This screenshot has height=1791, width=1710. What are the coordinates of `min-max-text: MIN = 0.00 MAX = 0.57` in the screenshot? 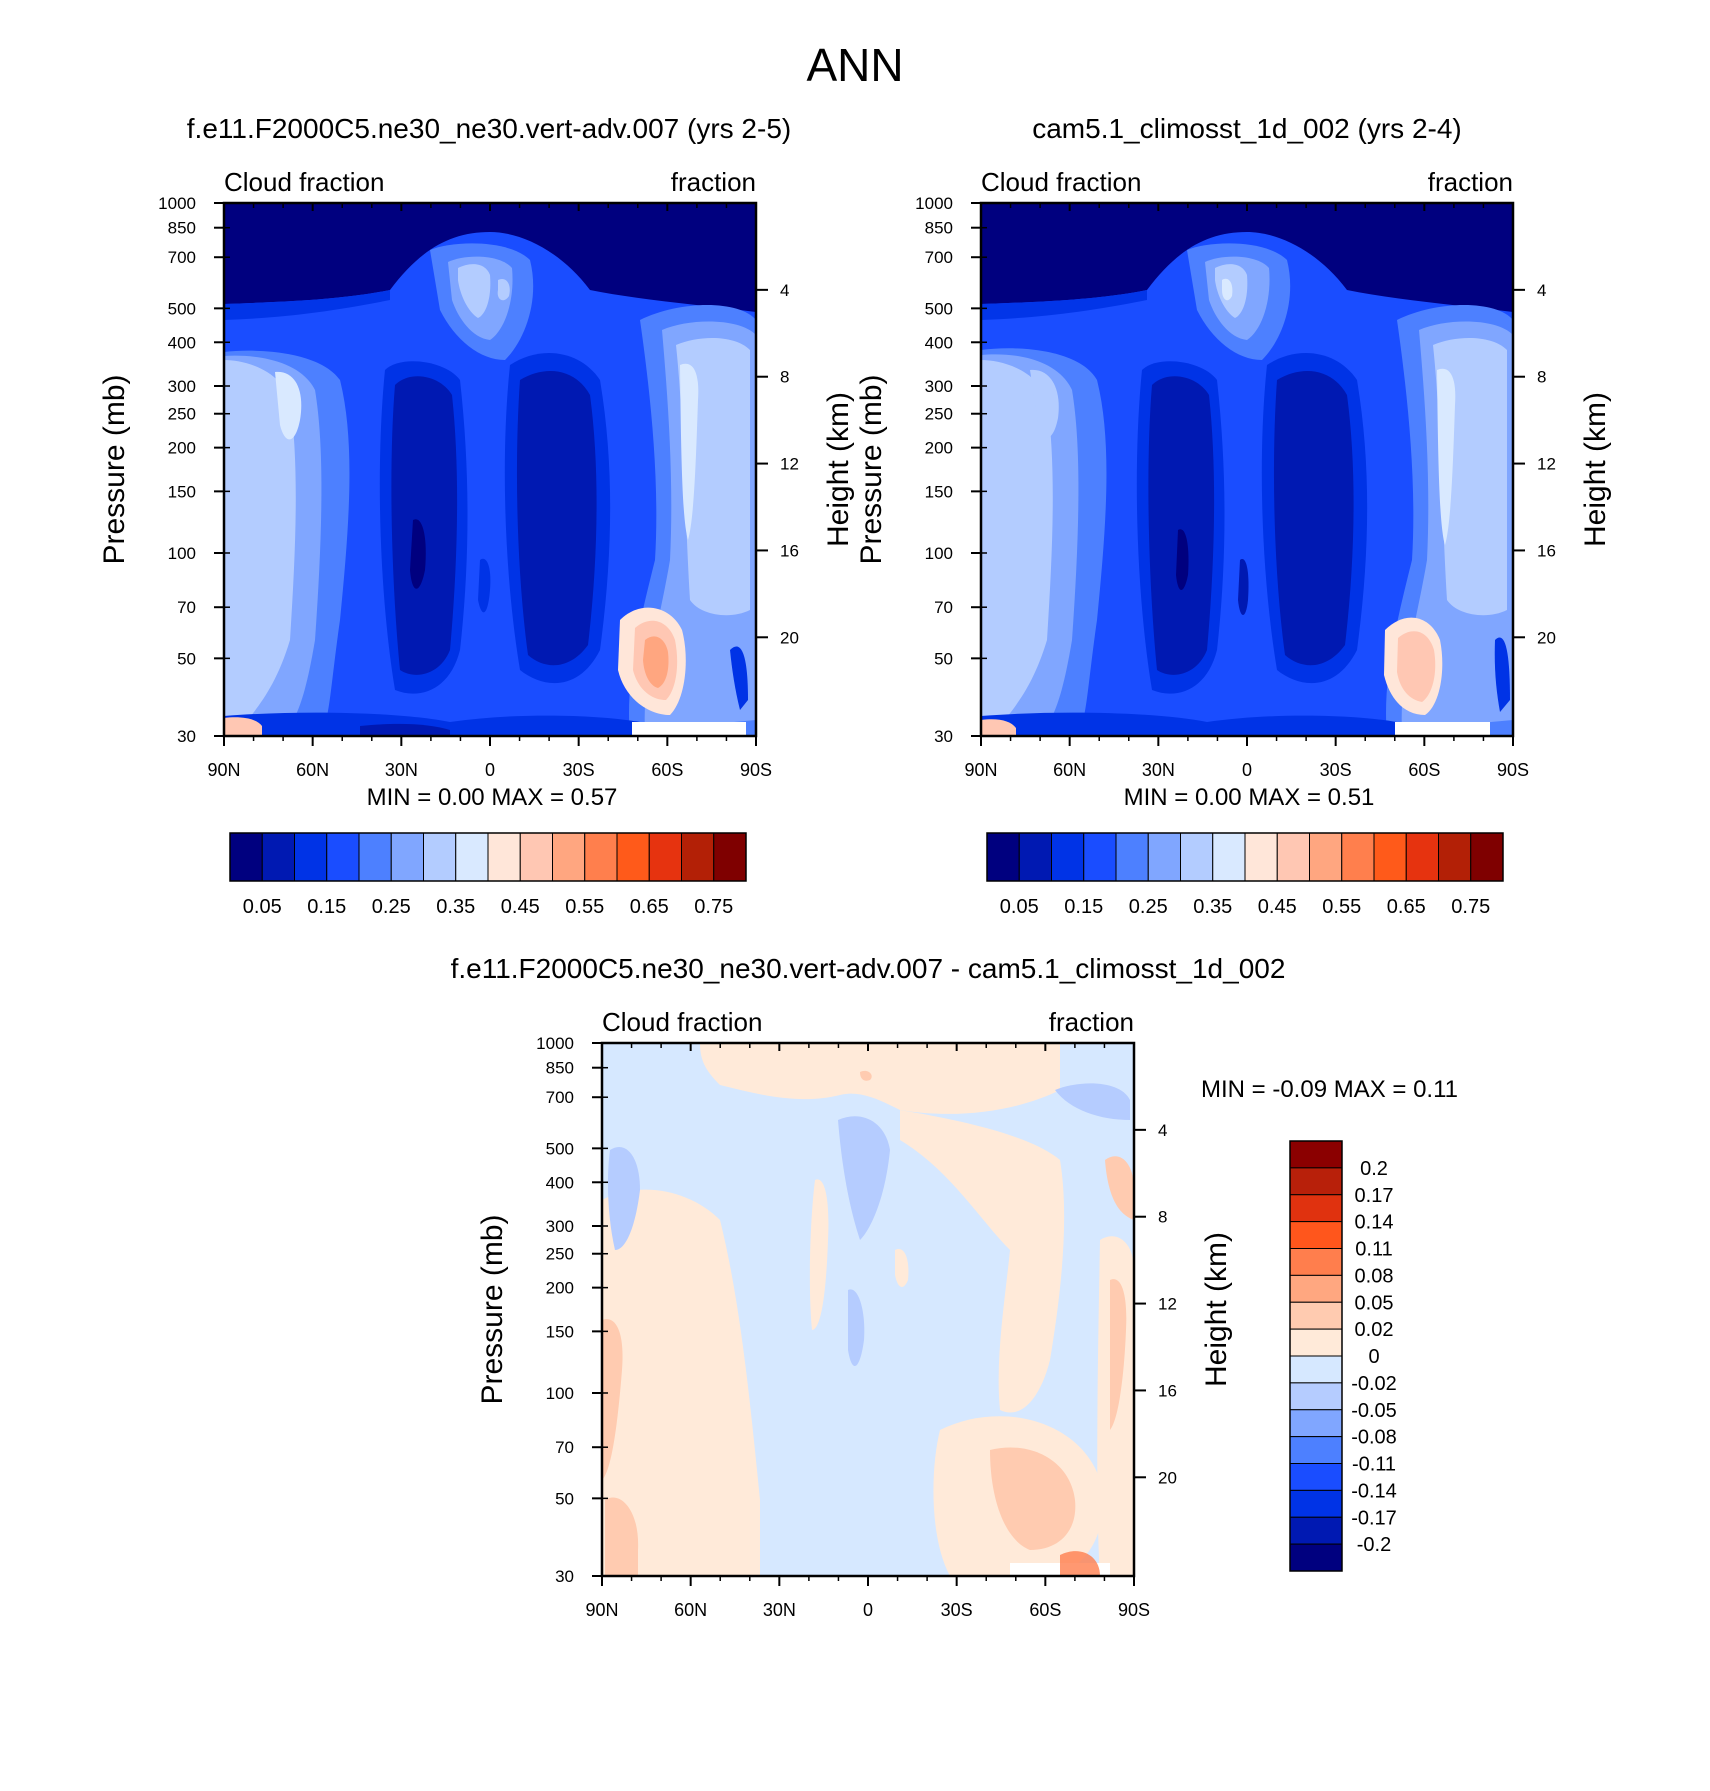 It's located at (492, 797).